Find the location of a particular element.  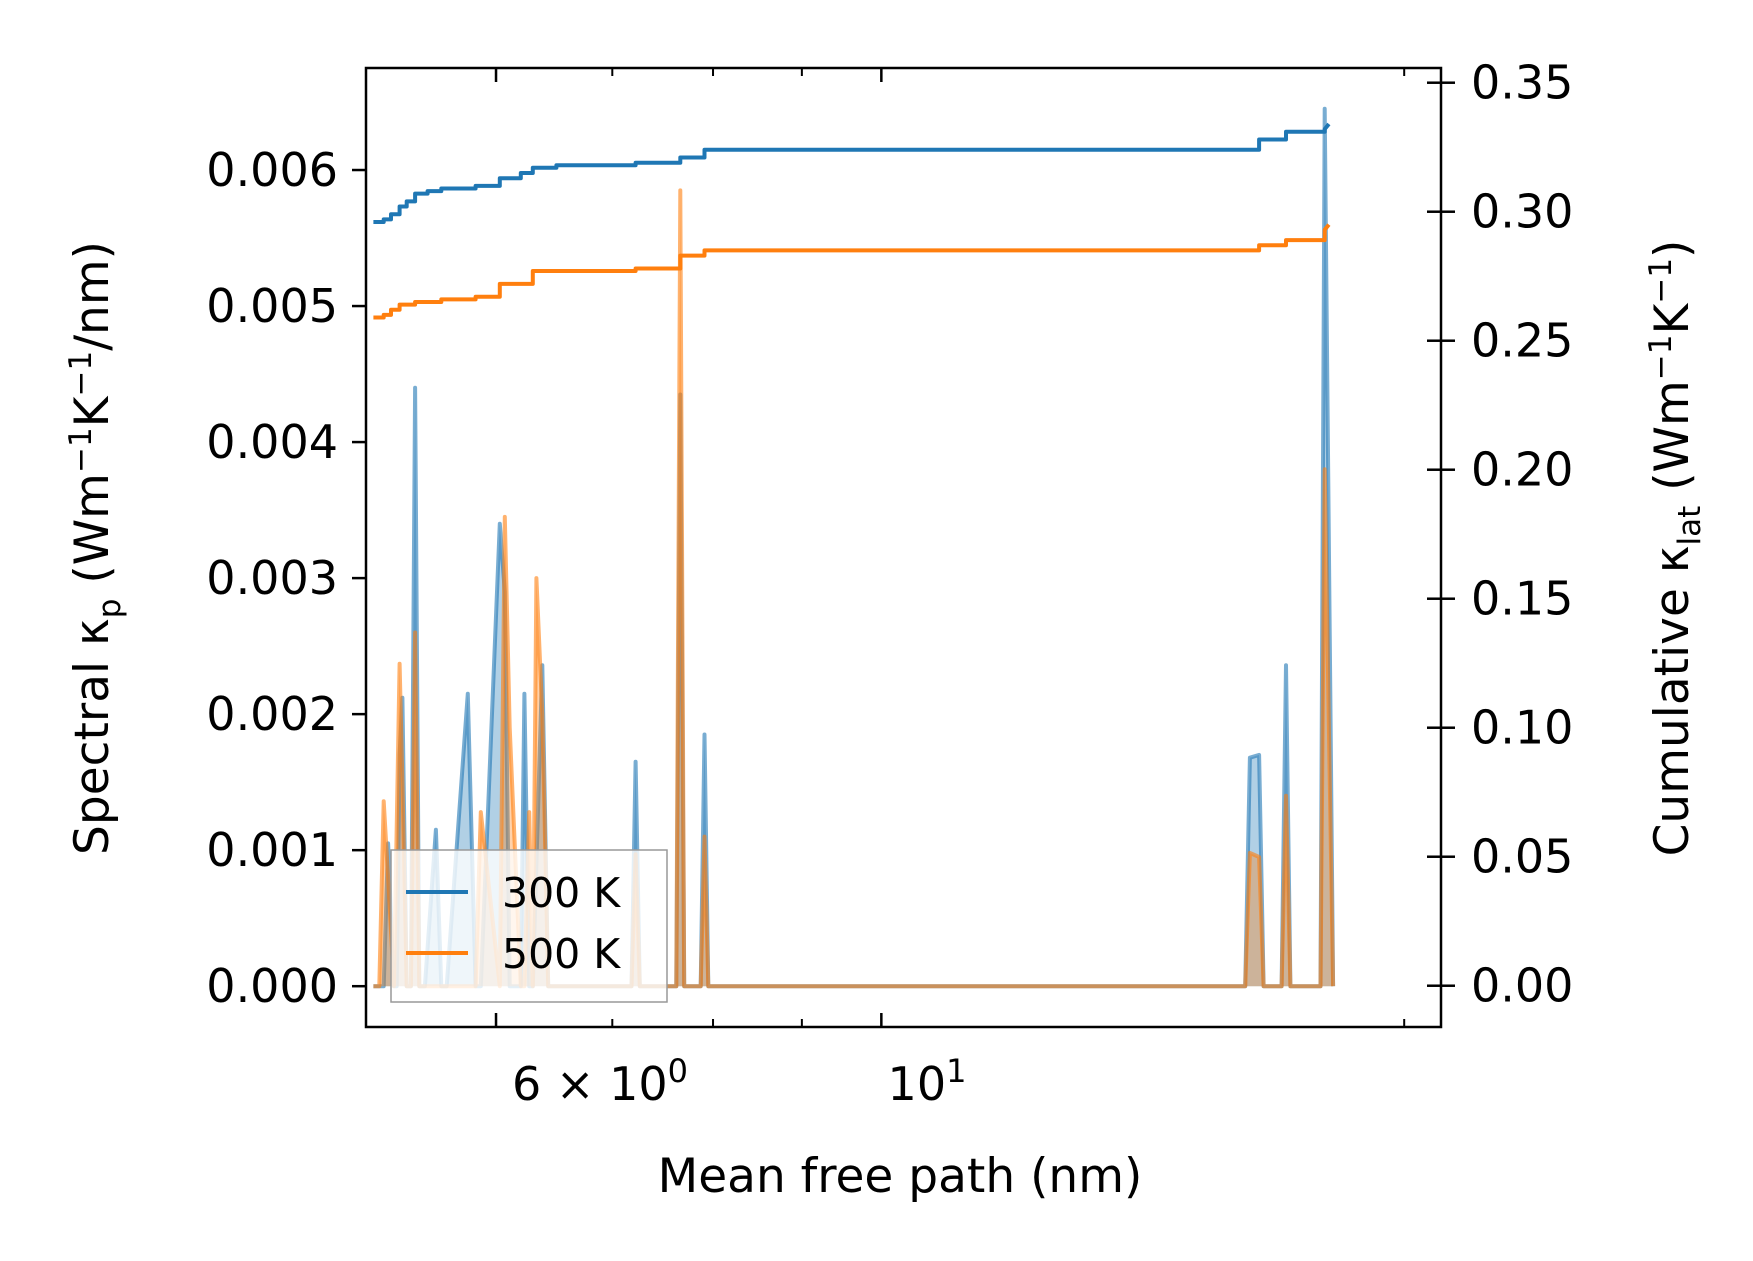

left-tick-label: 0.003 is located at coordinates (272, 578).